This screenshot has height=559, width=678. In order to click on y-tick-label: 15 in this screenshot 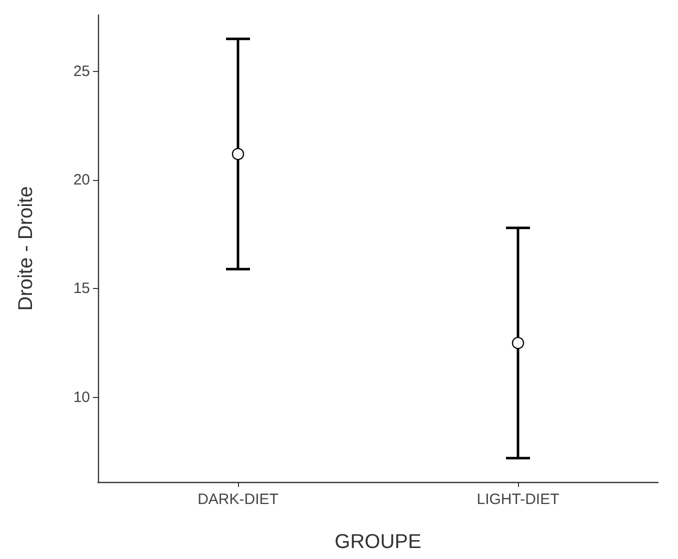, I will do `click(81, 289)`.